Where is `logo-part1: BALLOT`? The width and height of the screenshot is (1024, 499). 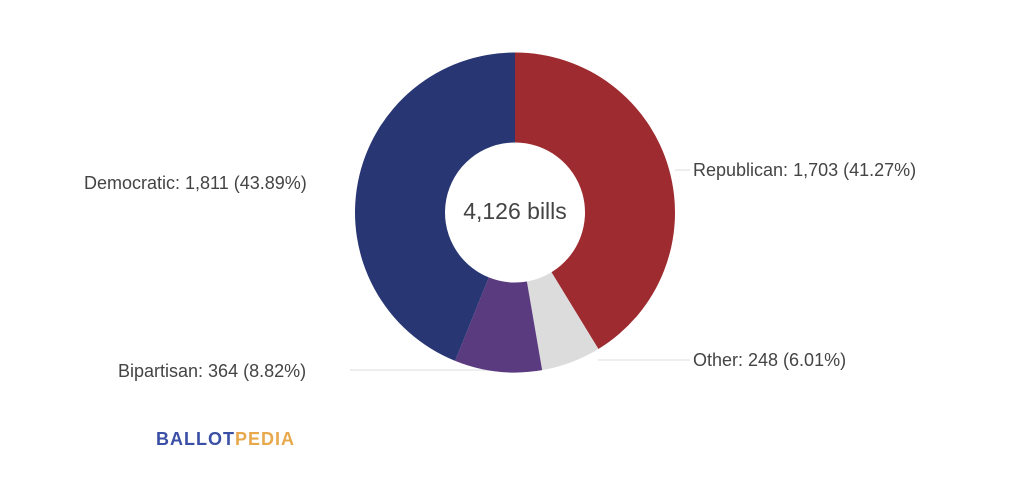 logo-part1: BALLOT is located at coordinates (195, 439).